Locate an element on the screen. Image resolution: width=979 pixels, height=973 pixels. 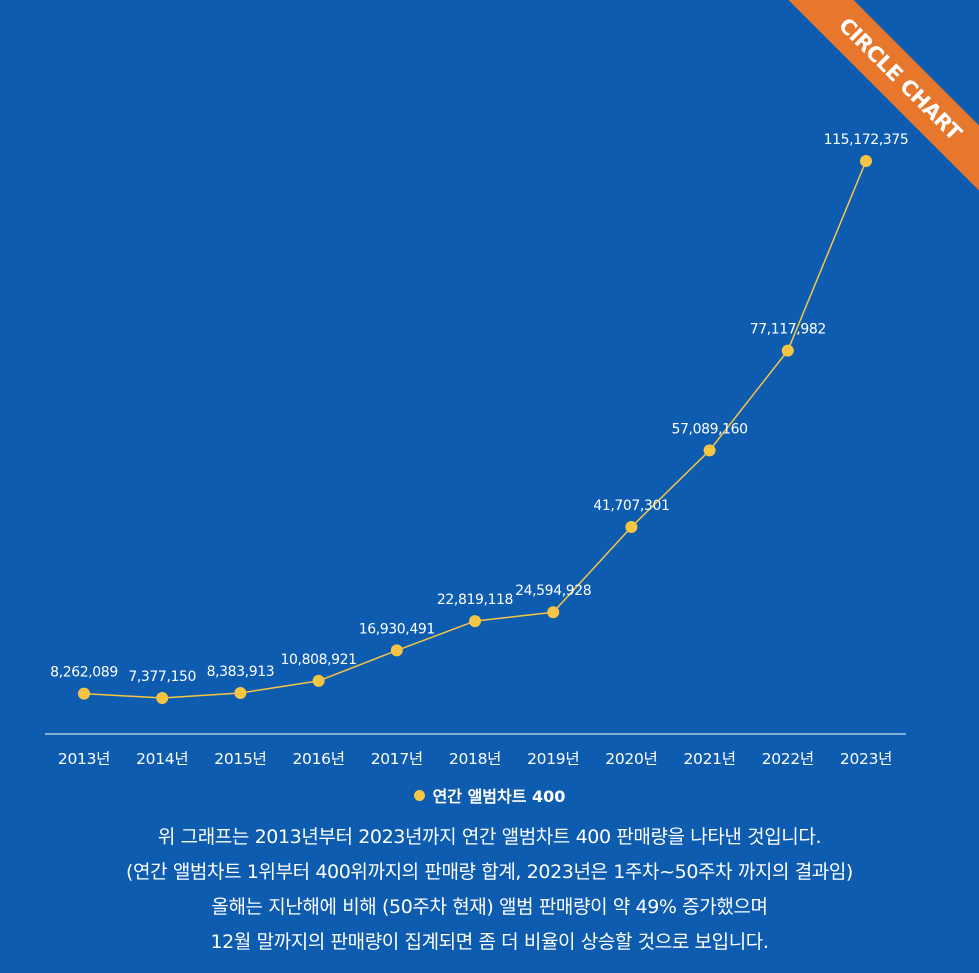
x-tick-label: 2016년 is located at coordinates (318, 759).